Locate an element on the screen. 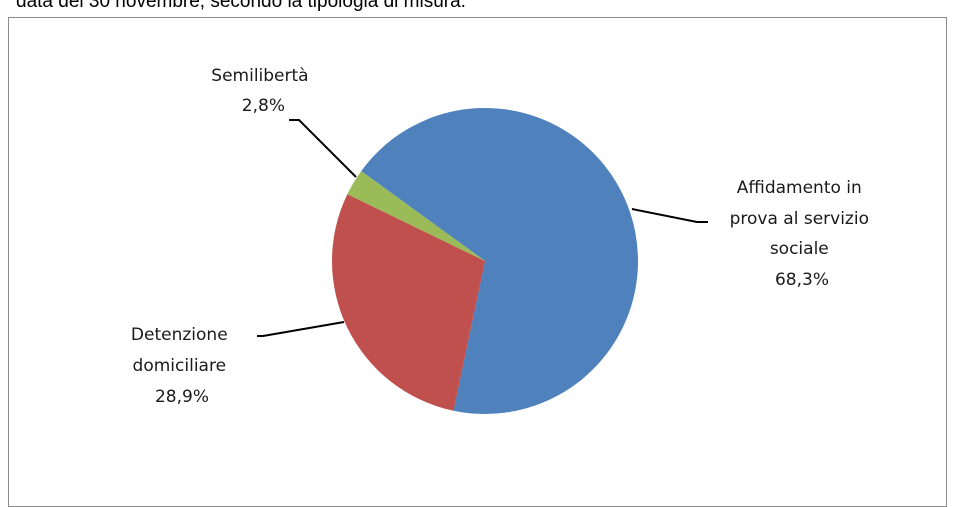 The width and height of the screenshot is (954, 507). leader-line-semiliberta is located at coordinates (323, 148).